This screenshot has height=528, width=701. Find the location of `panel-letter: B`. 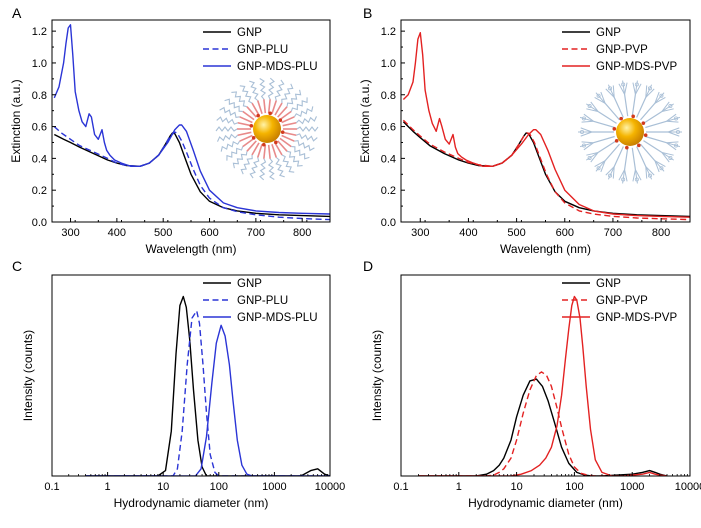

panel-letter: B is located at coordinates (367, 13).